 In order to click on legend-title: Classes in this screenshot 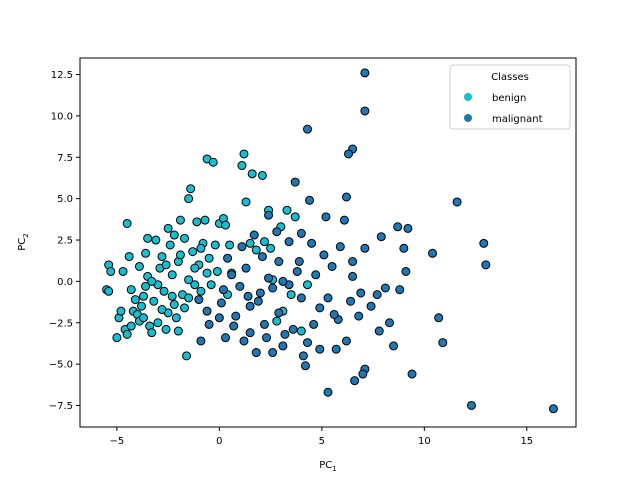, I will do `click(510, 77)`.